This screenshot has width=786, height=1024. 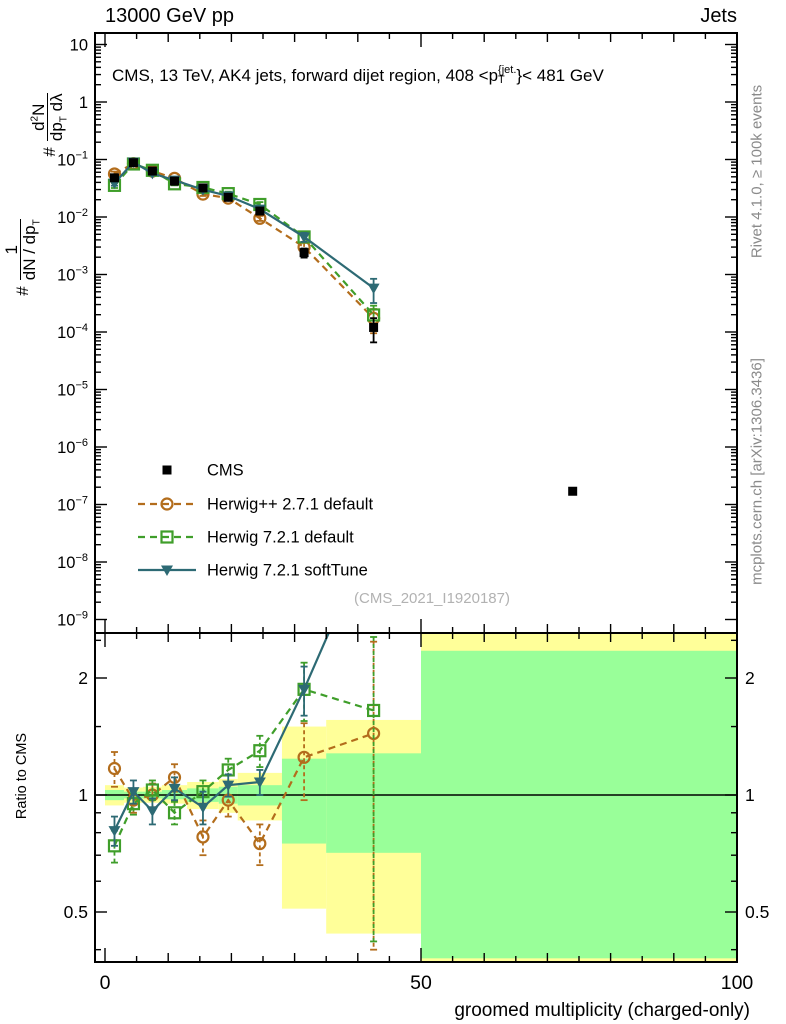 What do you see at coordinates (72, 620) in the screenshot?
I see `y-tick-label: 10⁻⁹` at bounding box center [72, 620].